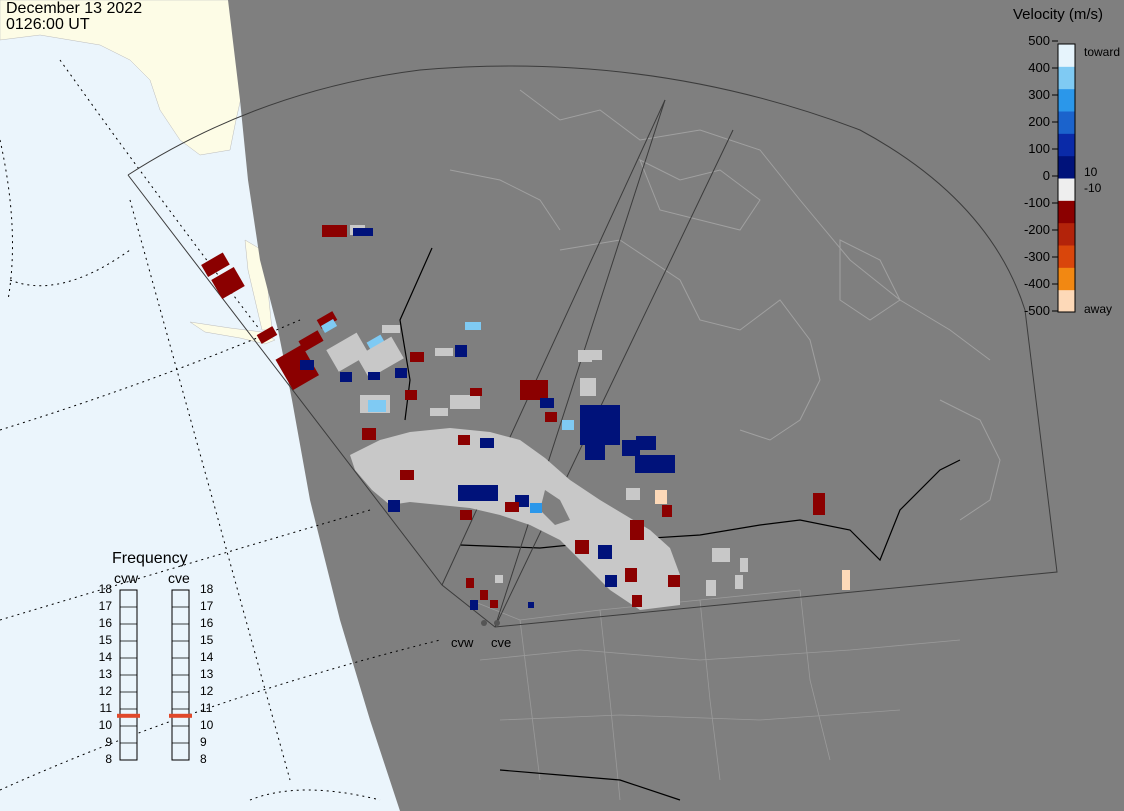 The height and width of the screenshot is (811, 1124). Describe the element at coordinates (207, 623) in the screenshot. I see `frequency-tick-label-right: 16` at that location.